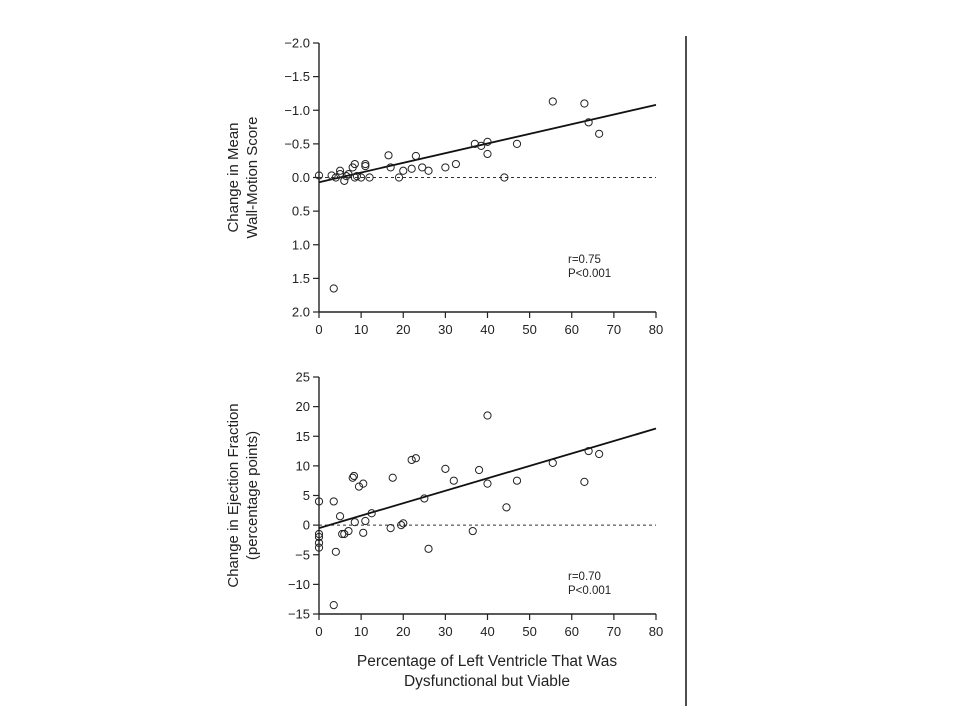 The image size is (960, 720). Describe the element at coordinates (302, 554) in the screenshot. I see `y-tick-label: −5` at that location.